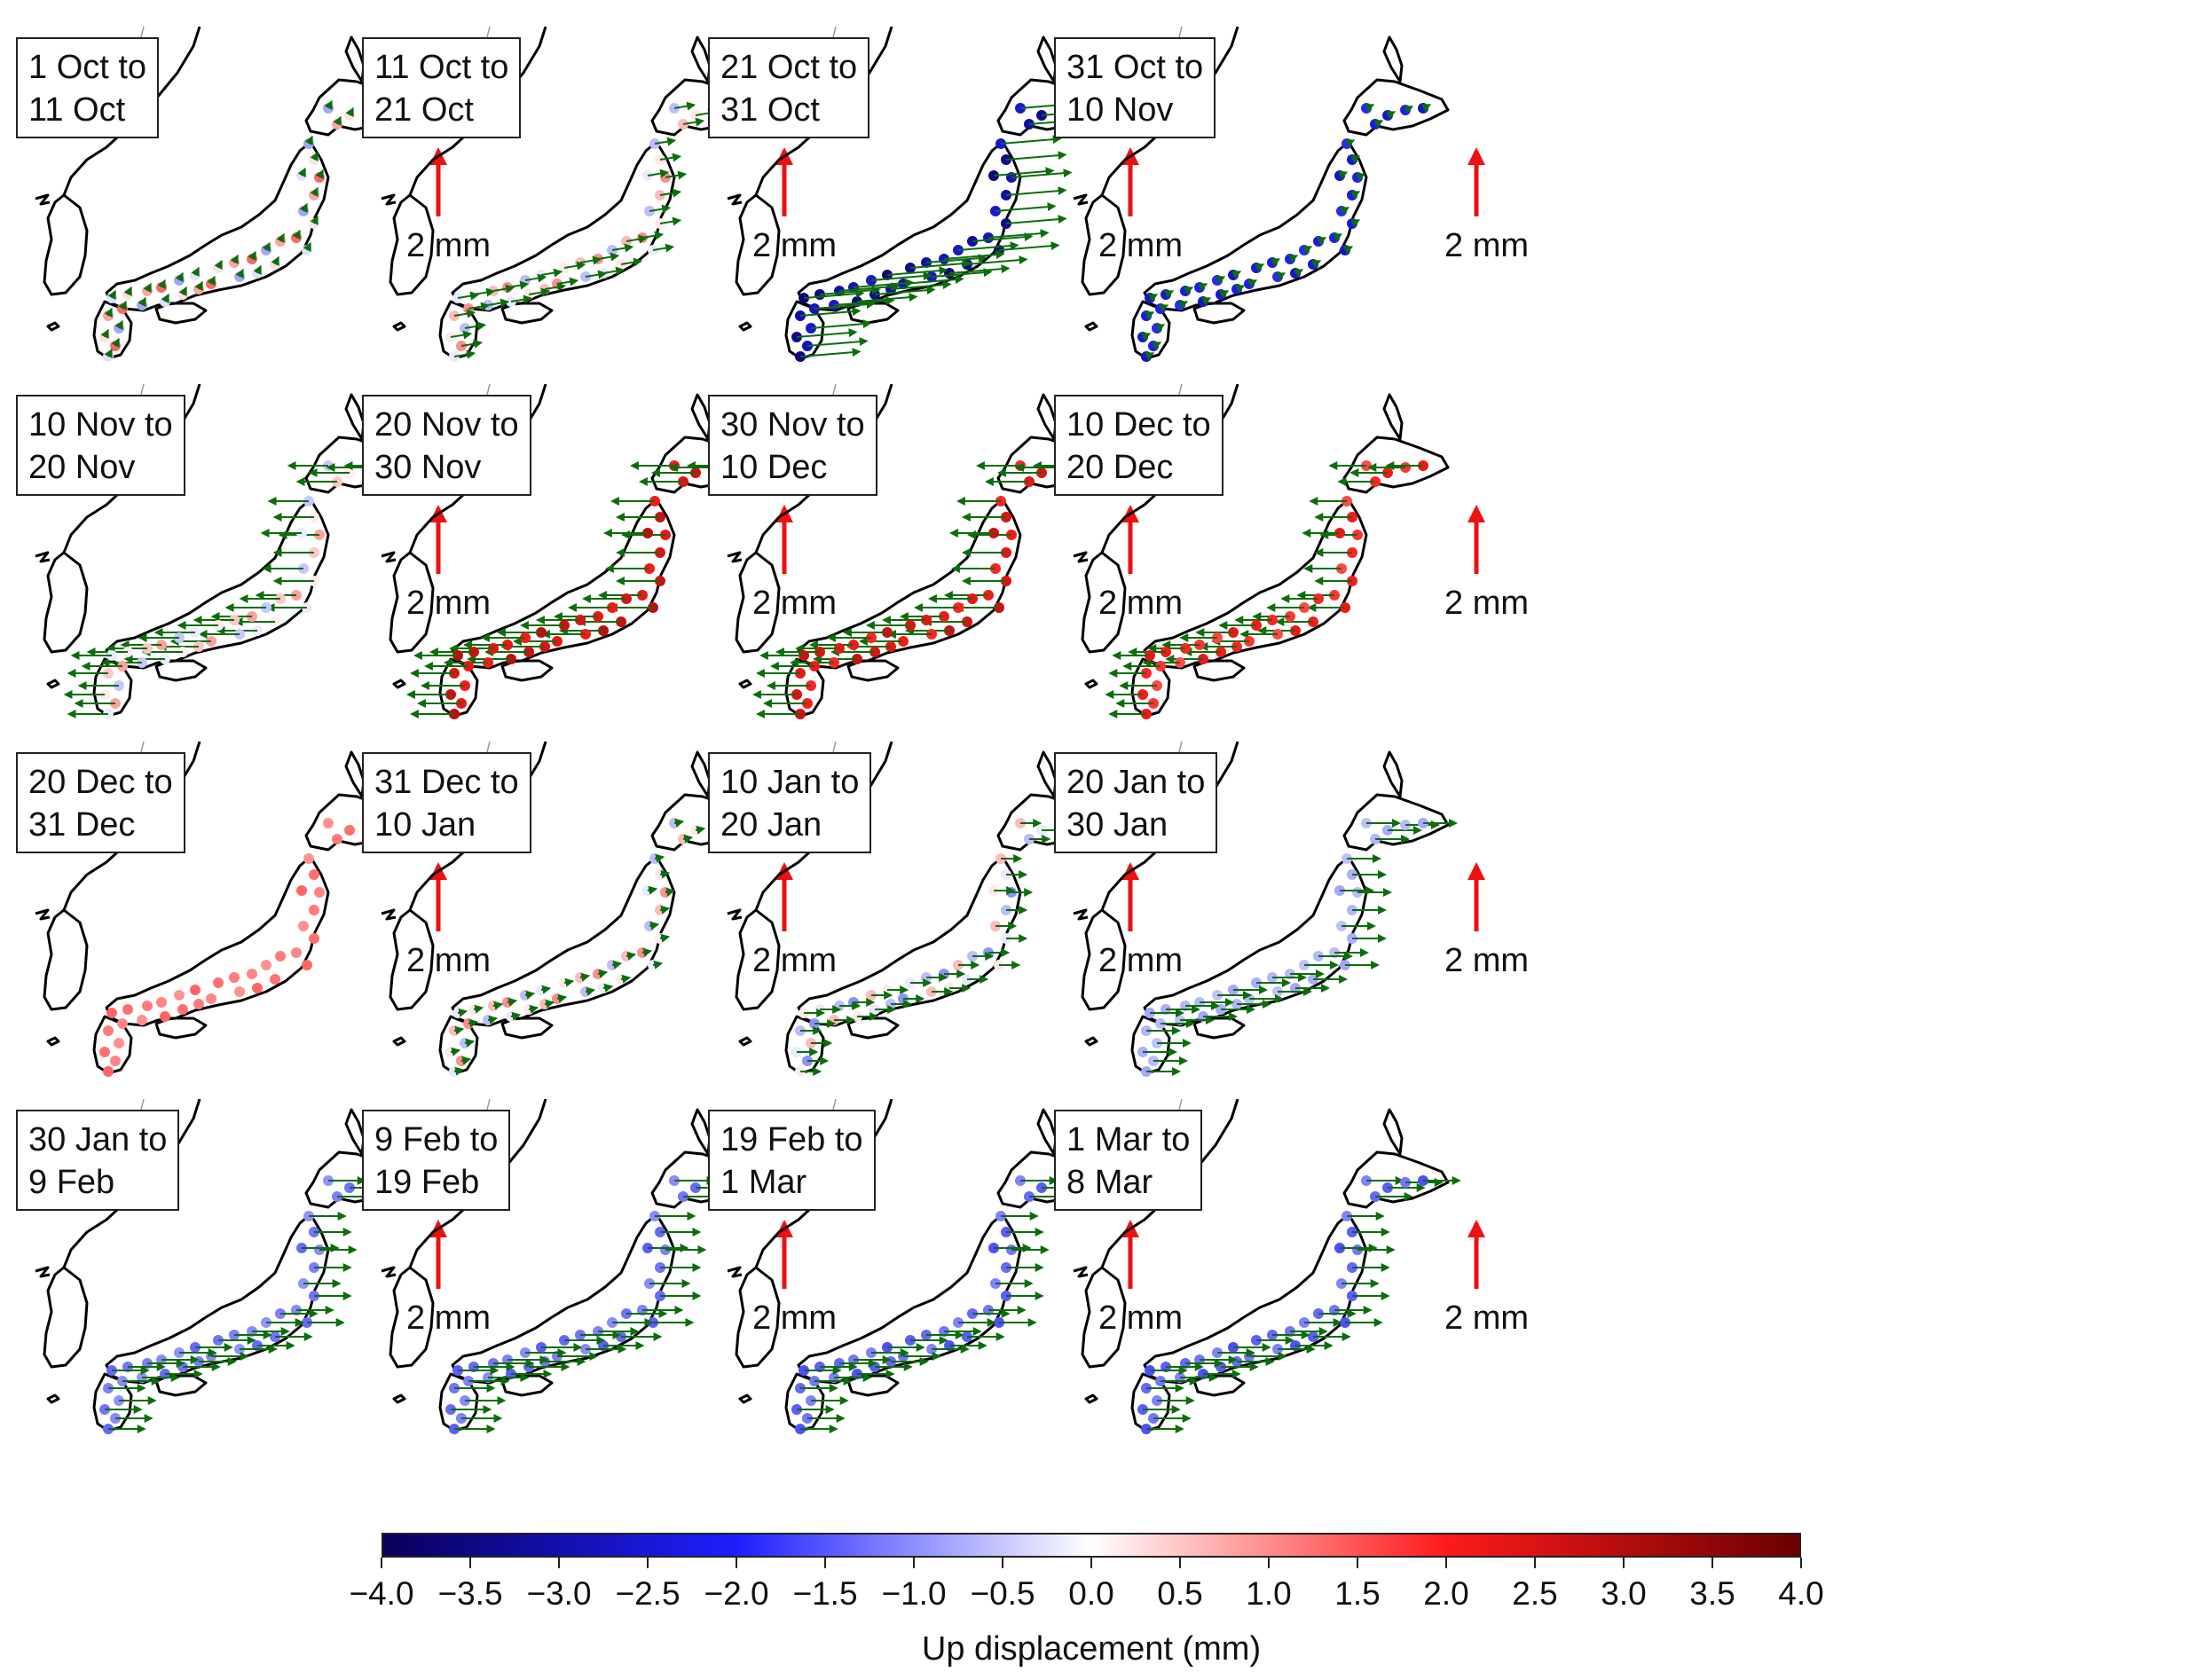  I want to click on date-range-start: 19 Feb to, so click(791, 1139).